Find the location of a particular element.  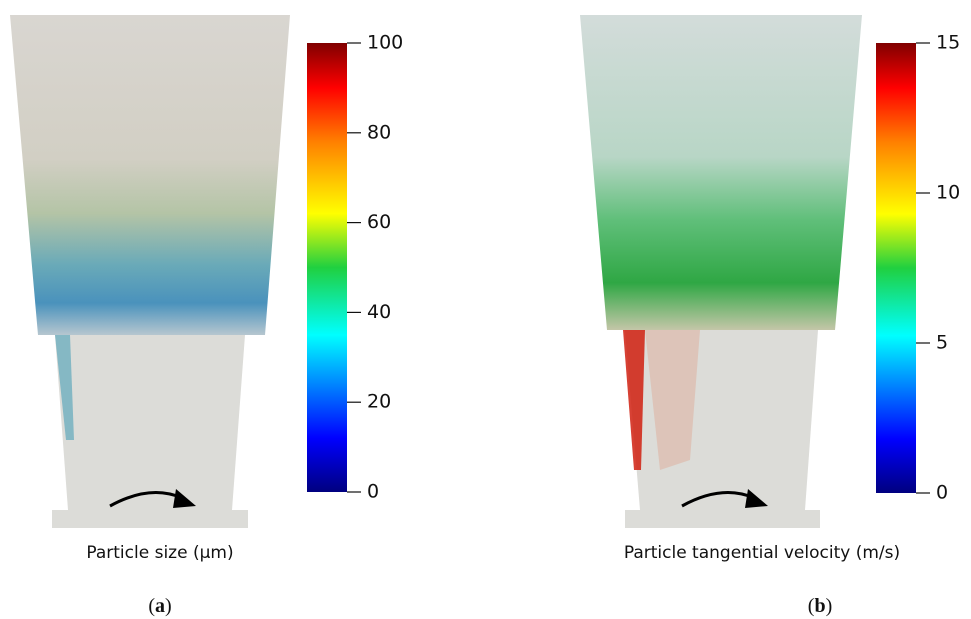

colorbar-tick-label: 80 is located at coordinates (379, 132).